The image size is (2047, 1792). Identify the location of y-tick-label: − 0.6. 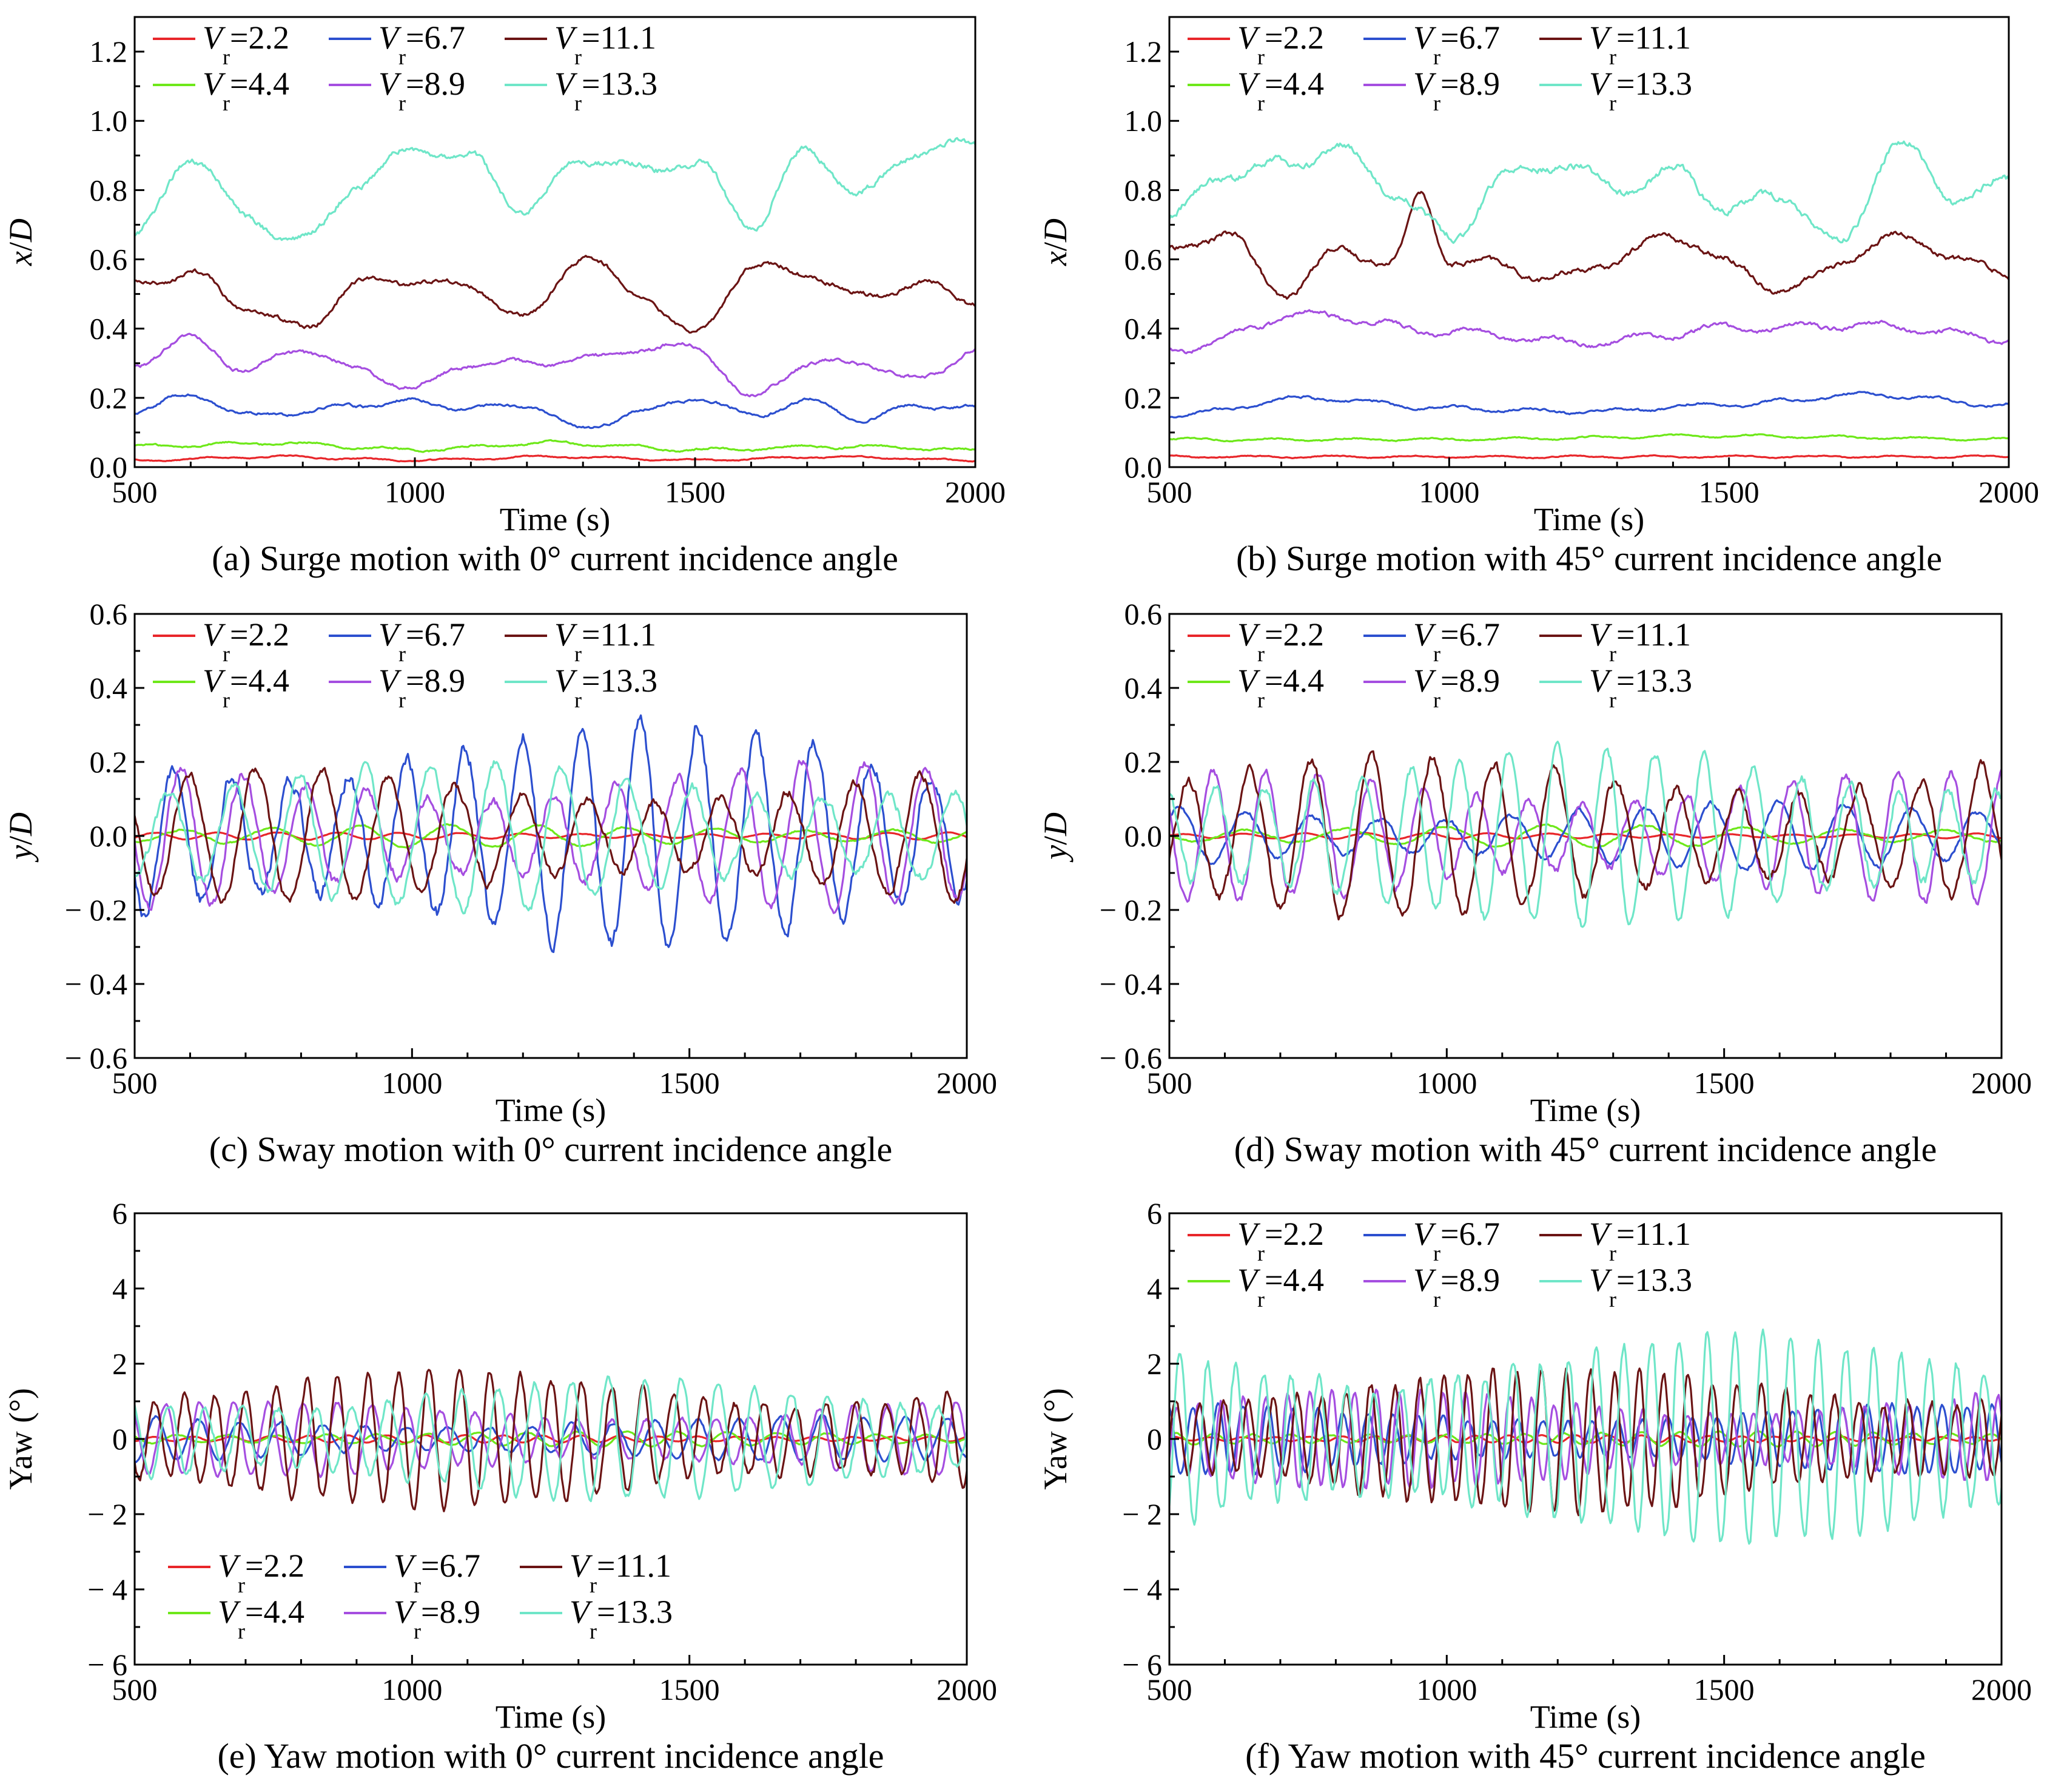
(96, 1058).